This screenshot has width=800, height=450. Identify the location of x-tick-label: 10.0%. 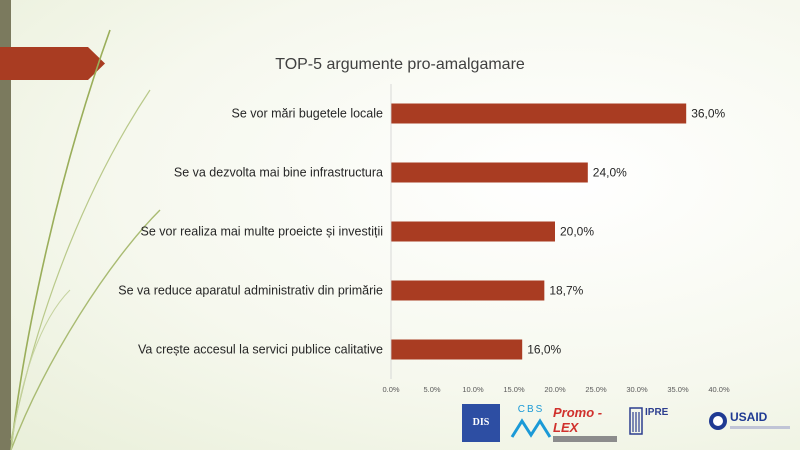
(473, 389).